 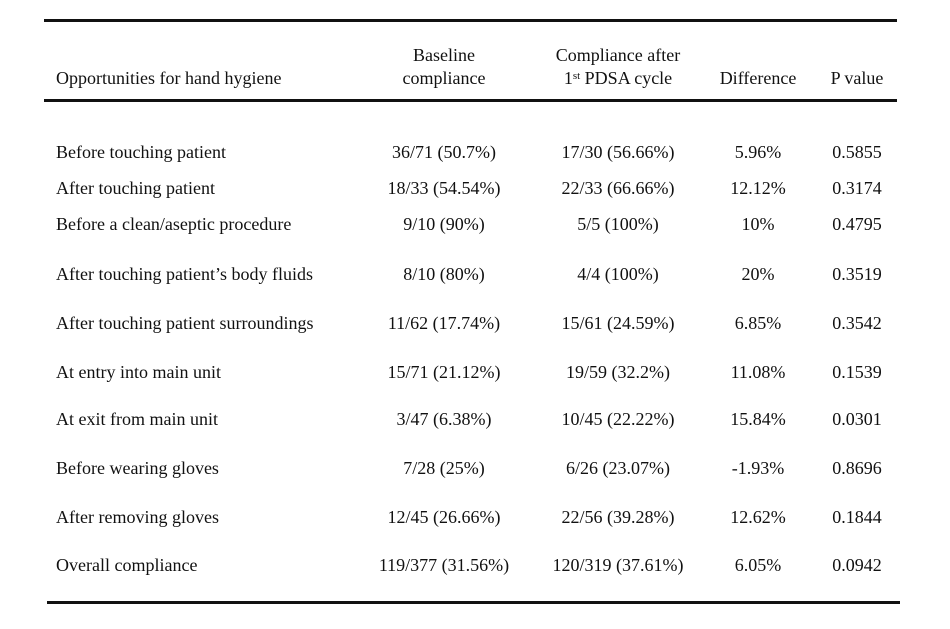 I want to click on table-top-rule, so click(x=470, y=20).